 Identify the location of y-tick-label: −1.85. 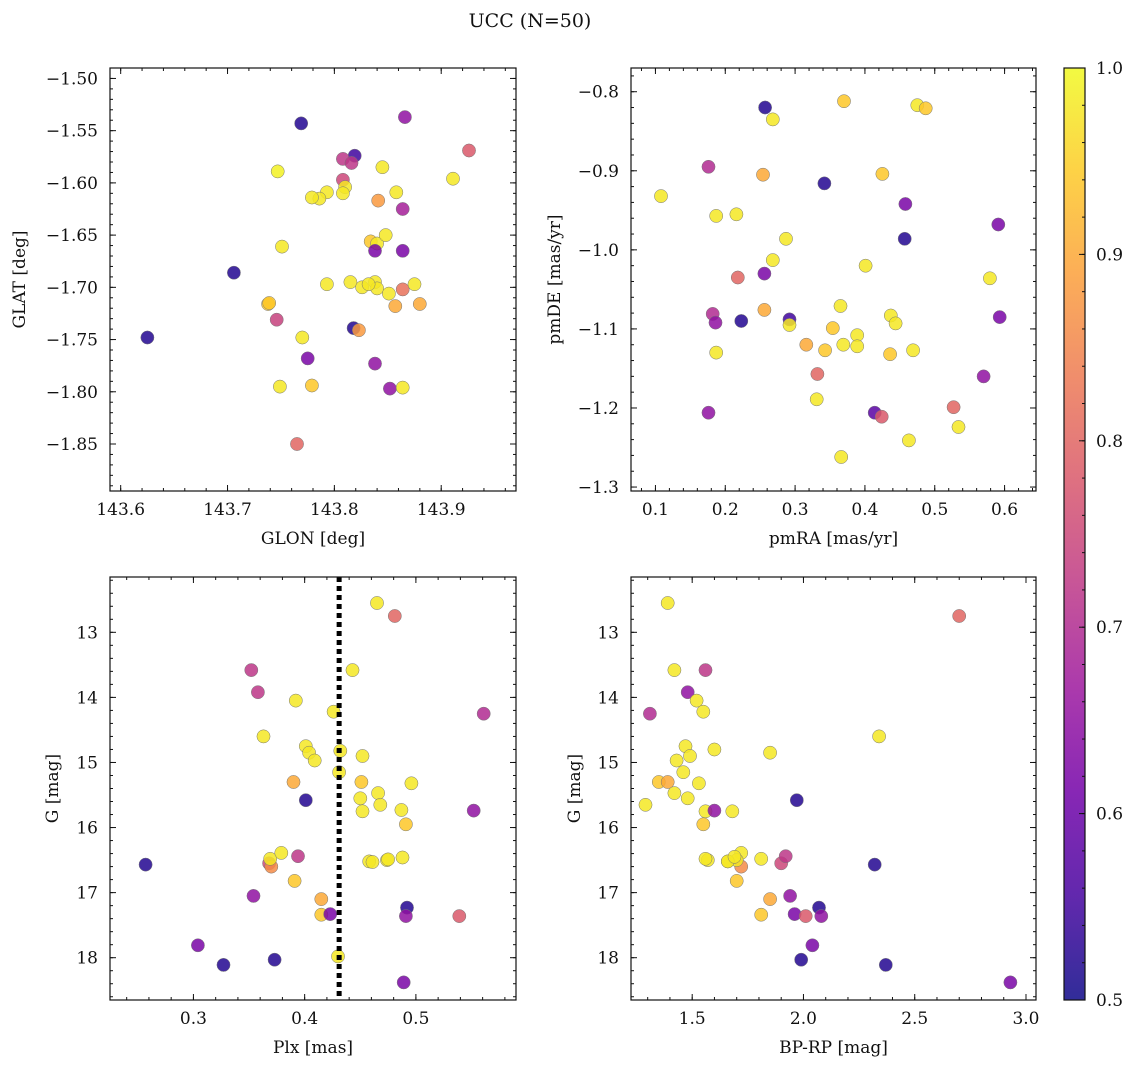
(72, 445).